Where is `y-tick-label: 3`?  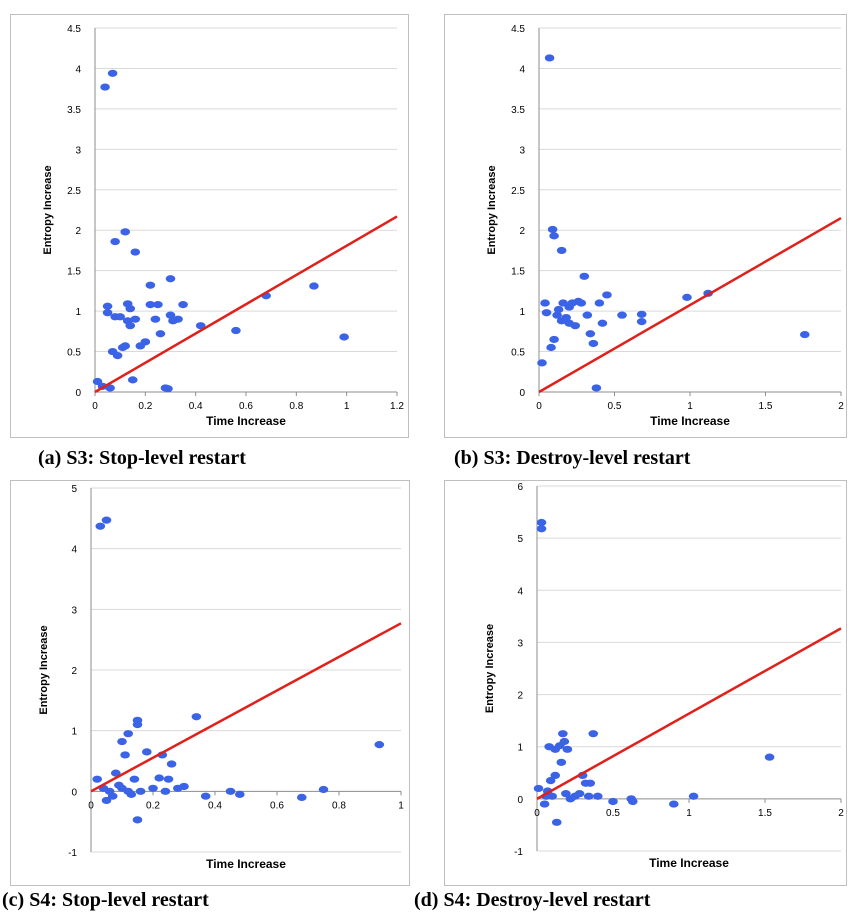 y-tick-label: 3 is located at coordinates (520, 643).